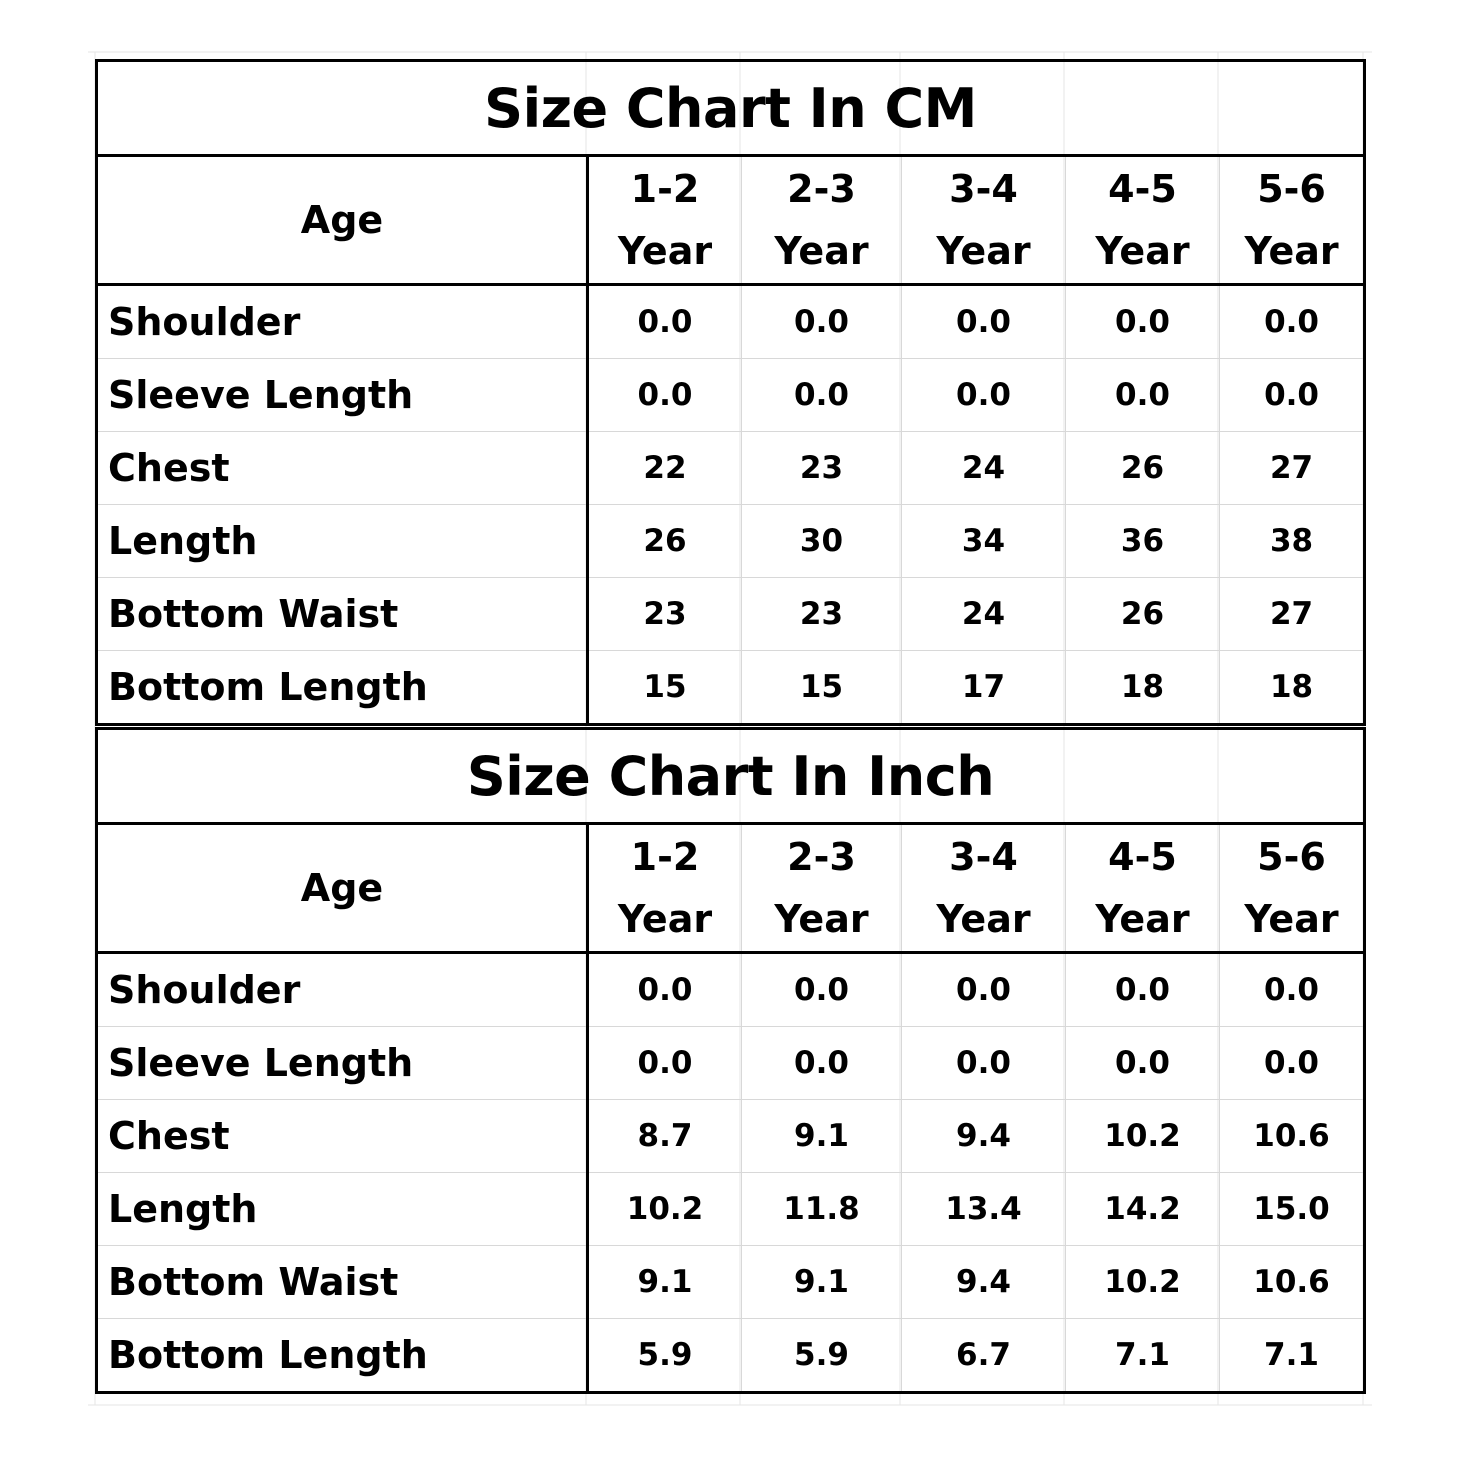 The width and height of the screenshot is (1460, 1460). I want to click on row-label: Bottom Waist, so click(342, 614).